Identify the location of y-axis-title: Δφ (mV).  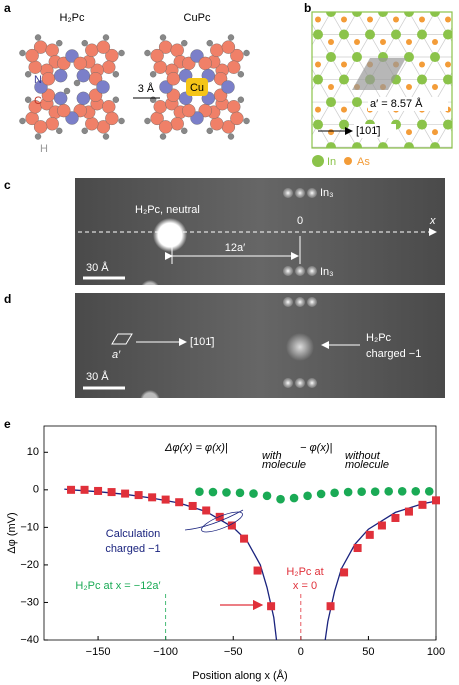
(12, 532).